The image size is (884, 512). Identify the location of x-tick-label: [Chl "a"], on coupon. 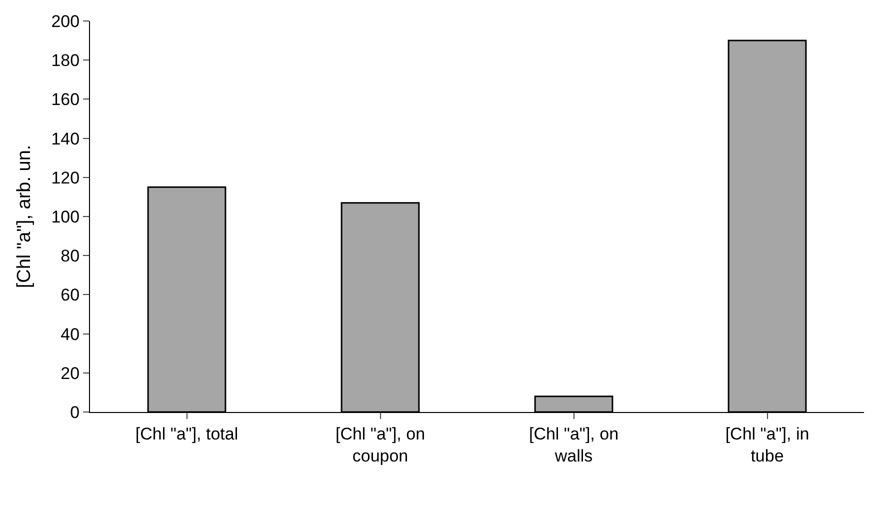
(380, 445).